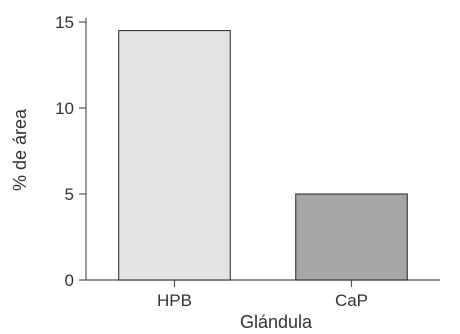 The width and height of the screenshot is (460, 334). What do you see at coordinates (174, 300) in the screenshot?
I see `x-tick-label: HPB` at bounding box center [174, 300].